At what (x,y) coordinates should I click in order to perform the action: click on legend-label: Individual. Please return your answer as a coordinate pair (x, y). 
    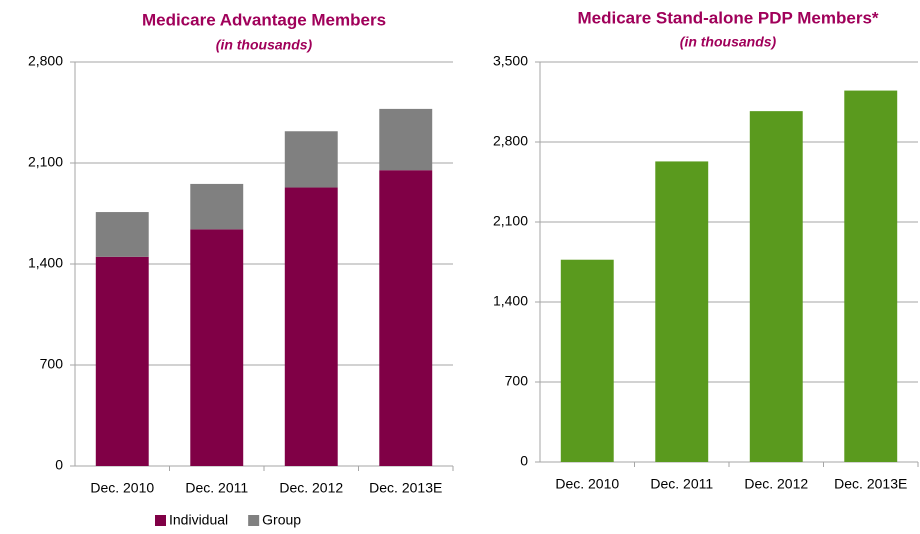
    Looking at the image, I should click on (198, 520).